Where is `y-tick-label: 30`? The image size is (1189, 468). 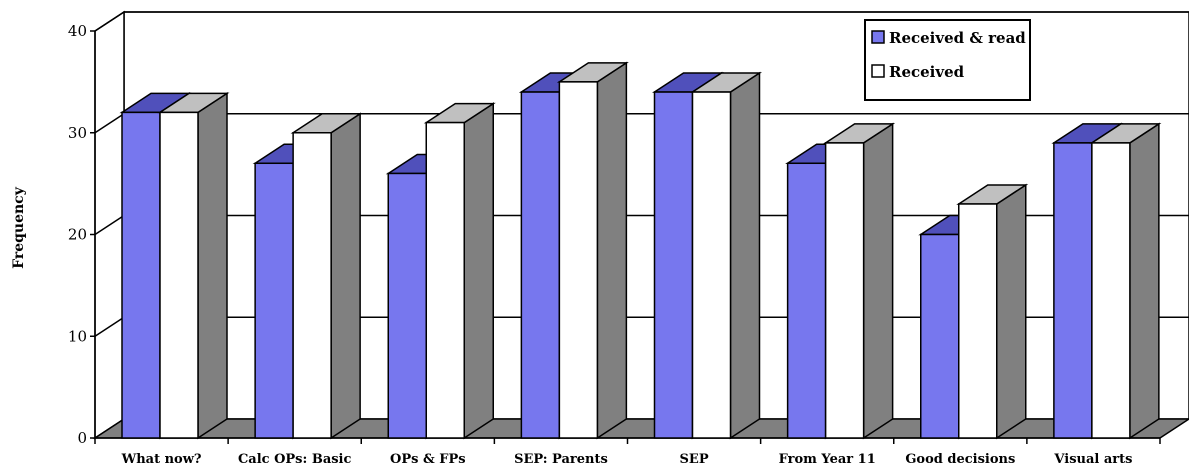
y-tick-label: 30 is located at coordinates (77, 133).